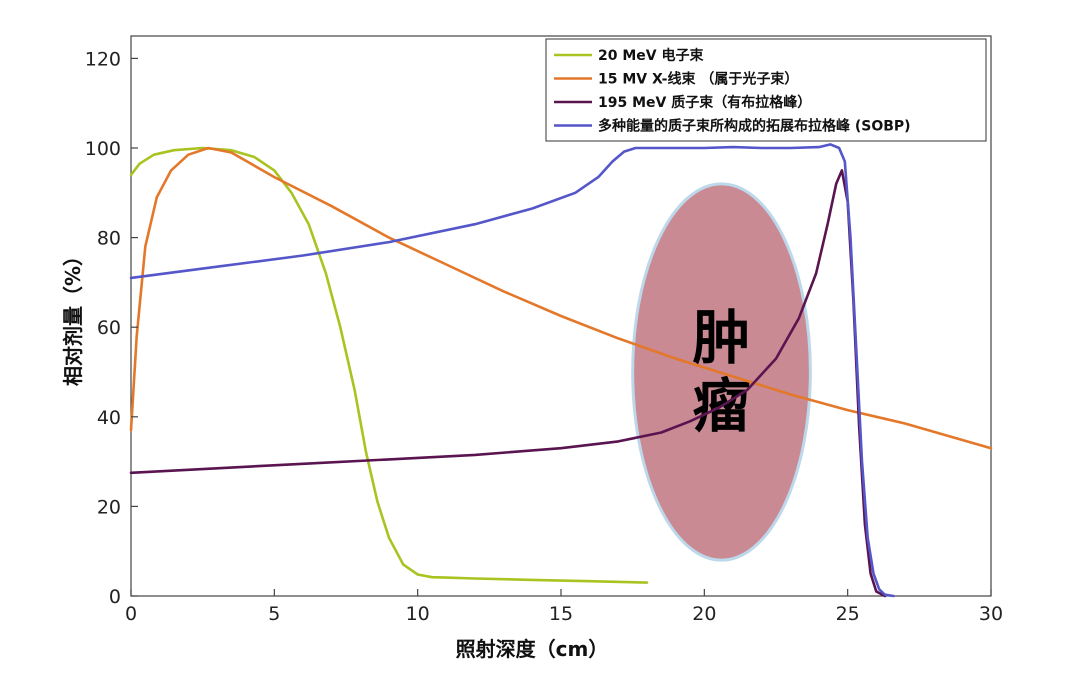 The width and height of the screenshot is (1080, 674). I want to click on x-tick-label: 10, so click(418, 614).